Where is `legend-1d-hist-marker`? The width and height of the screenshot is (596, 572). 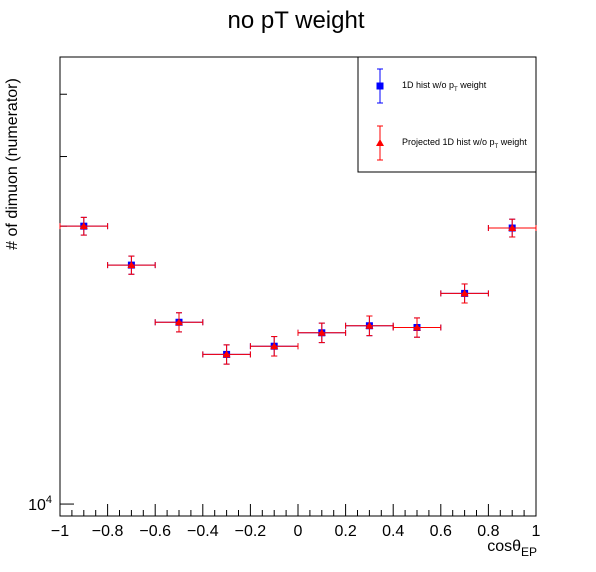 legend-1d-hist-marker is located at coordinates (380, 86).